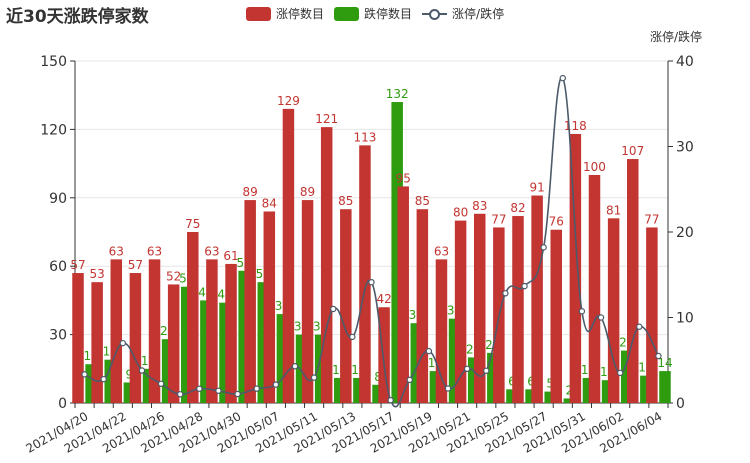 Image resolution: width=750 pixels, height=463 pixels. What do you see at coordinates (62, 404) in the screenshot?
I see `y-left-tick-label: 0` at bounding box center [62, 404].